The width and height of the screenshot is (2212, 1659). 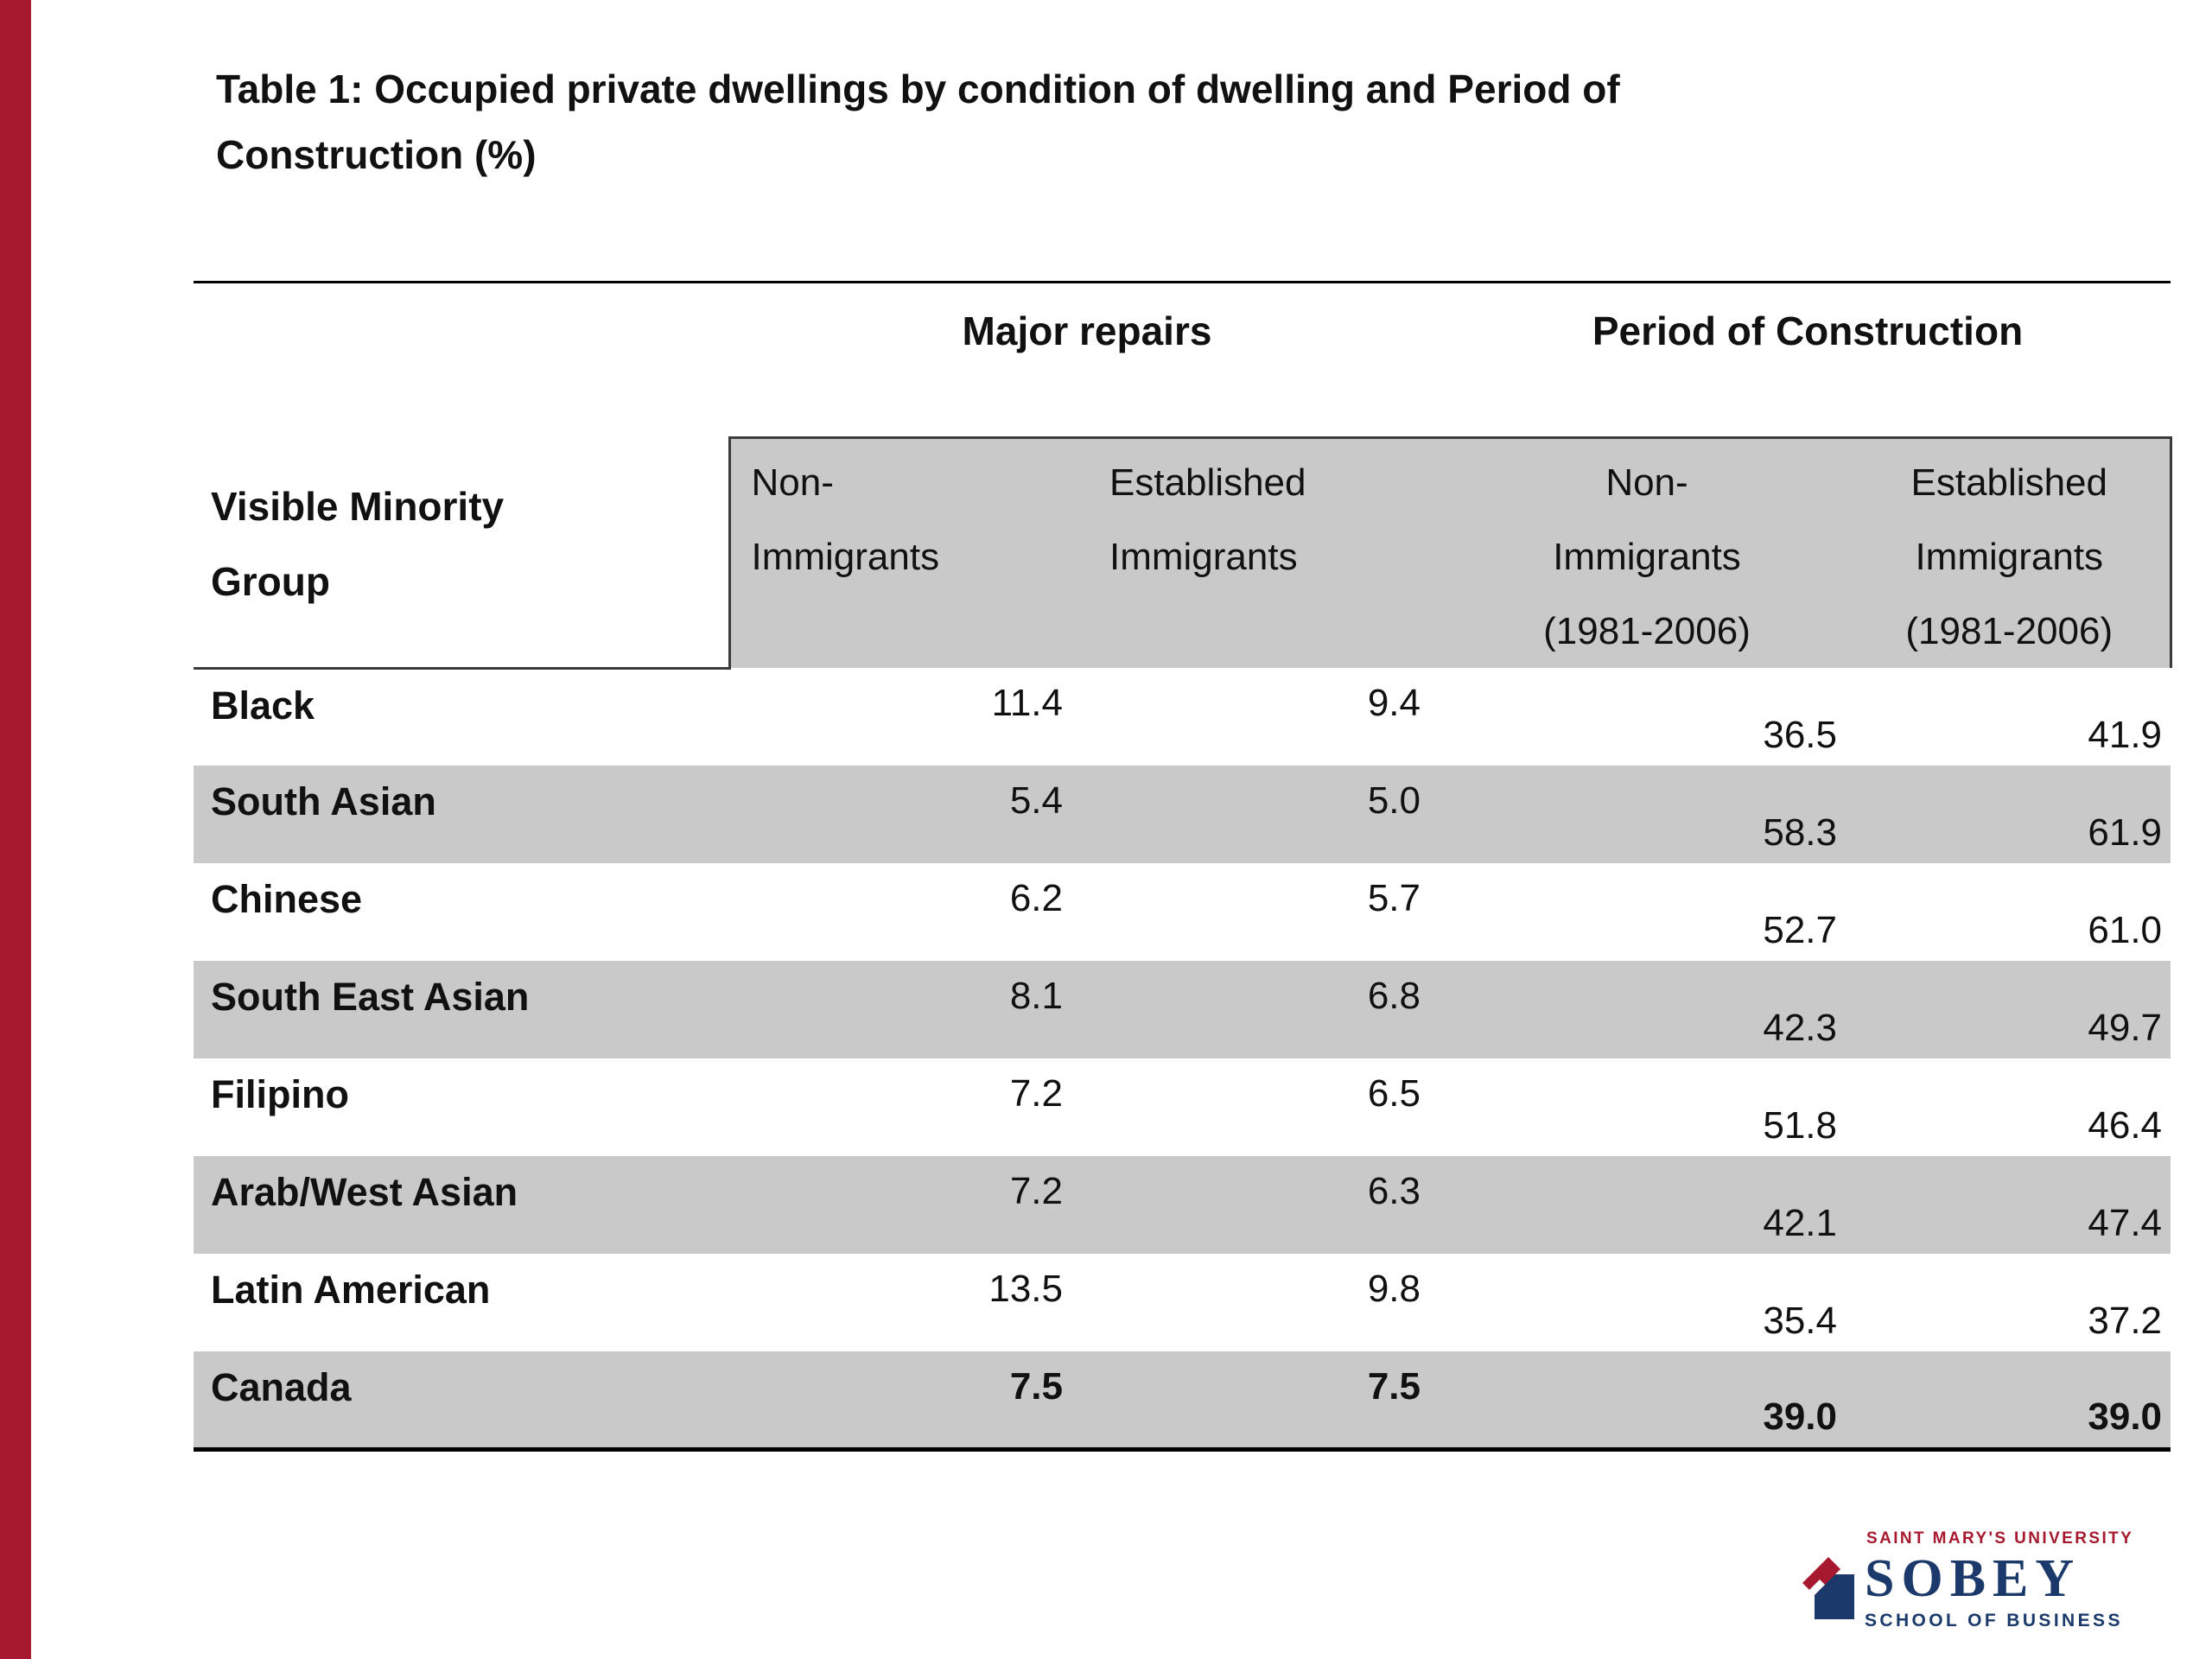 What do you see at coordinates (1182, 1302) in the screenshot?
I see `table-row: Latin American 13.5 9.8 35.4 37.2` at bounding box center [1182, 1302].